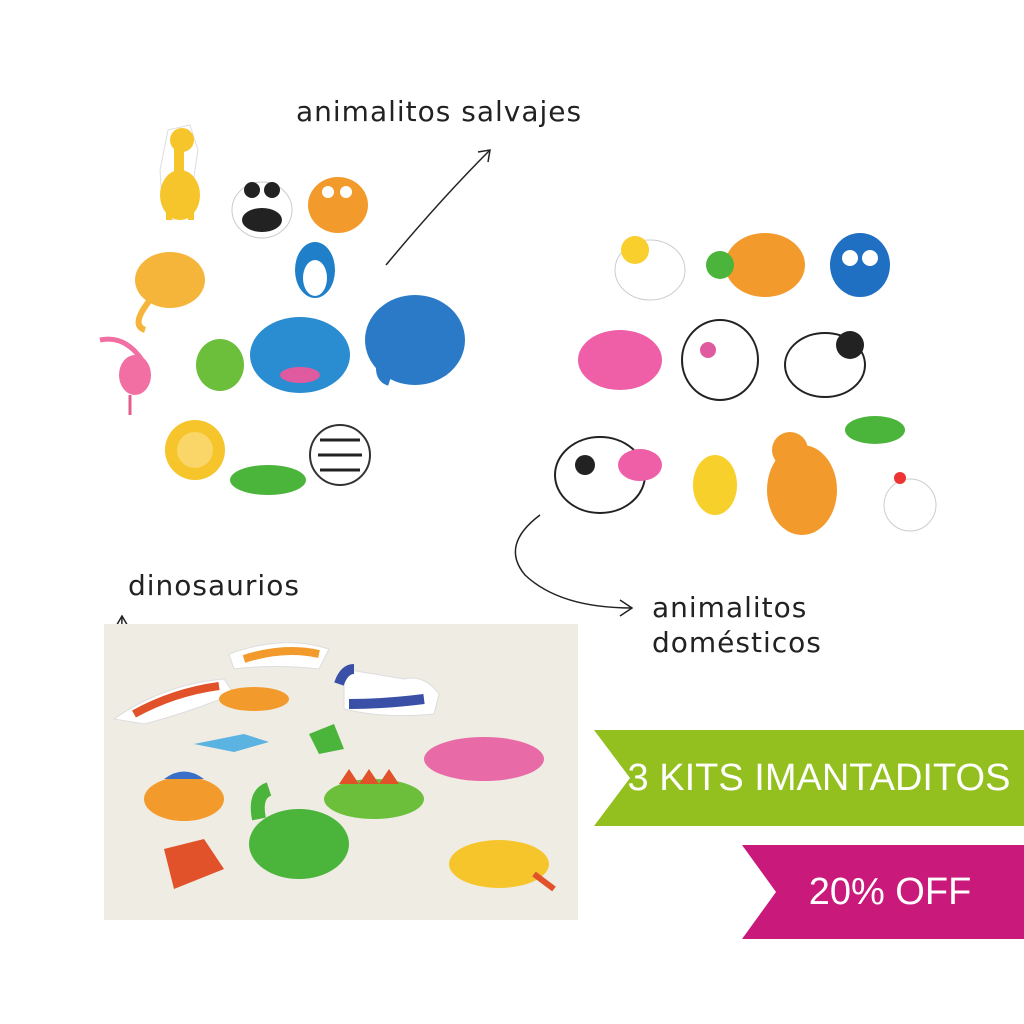 Image resolution: width=1024 pixels, height=1024 pixels. Describe the element at coordinates (439, 111) in the screenshot. I see `wild-animals-label: animalitos salvajes` at that location.